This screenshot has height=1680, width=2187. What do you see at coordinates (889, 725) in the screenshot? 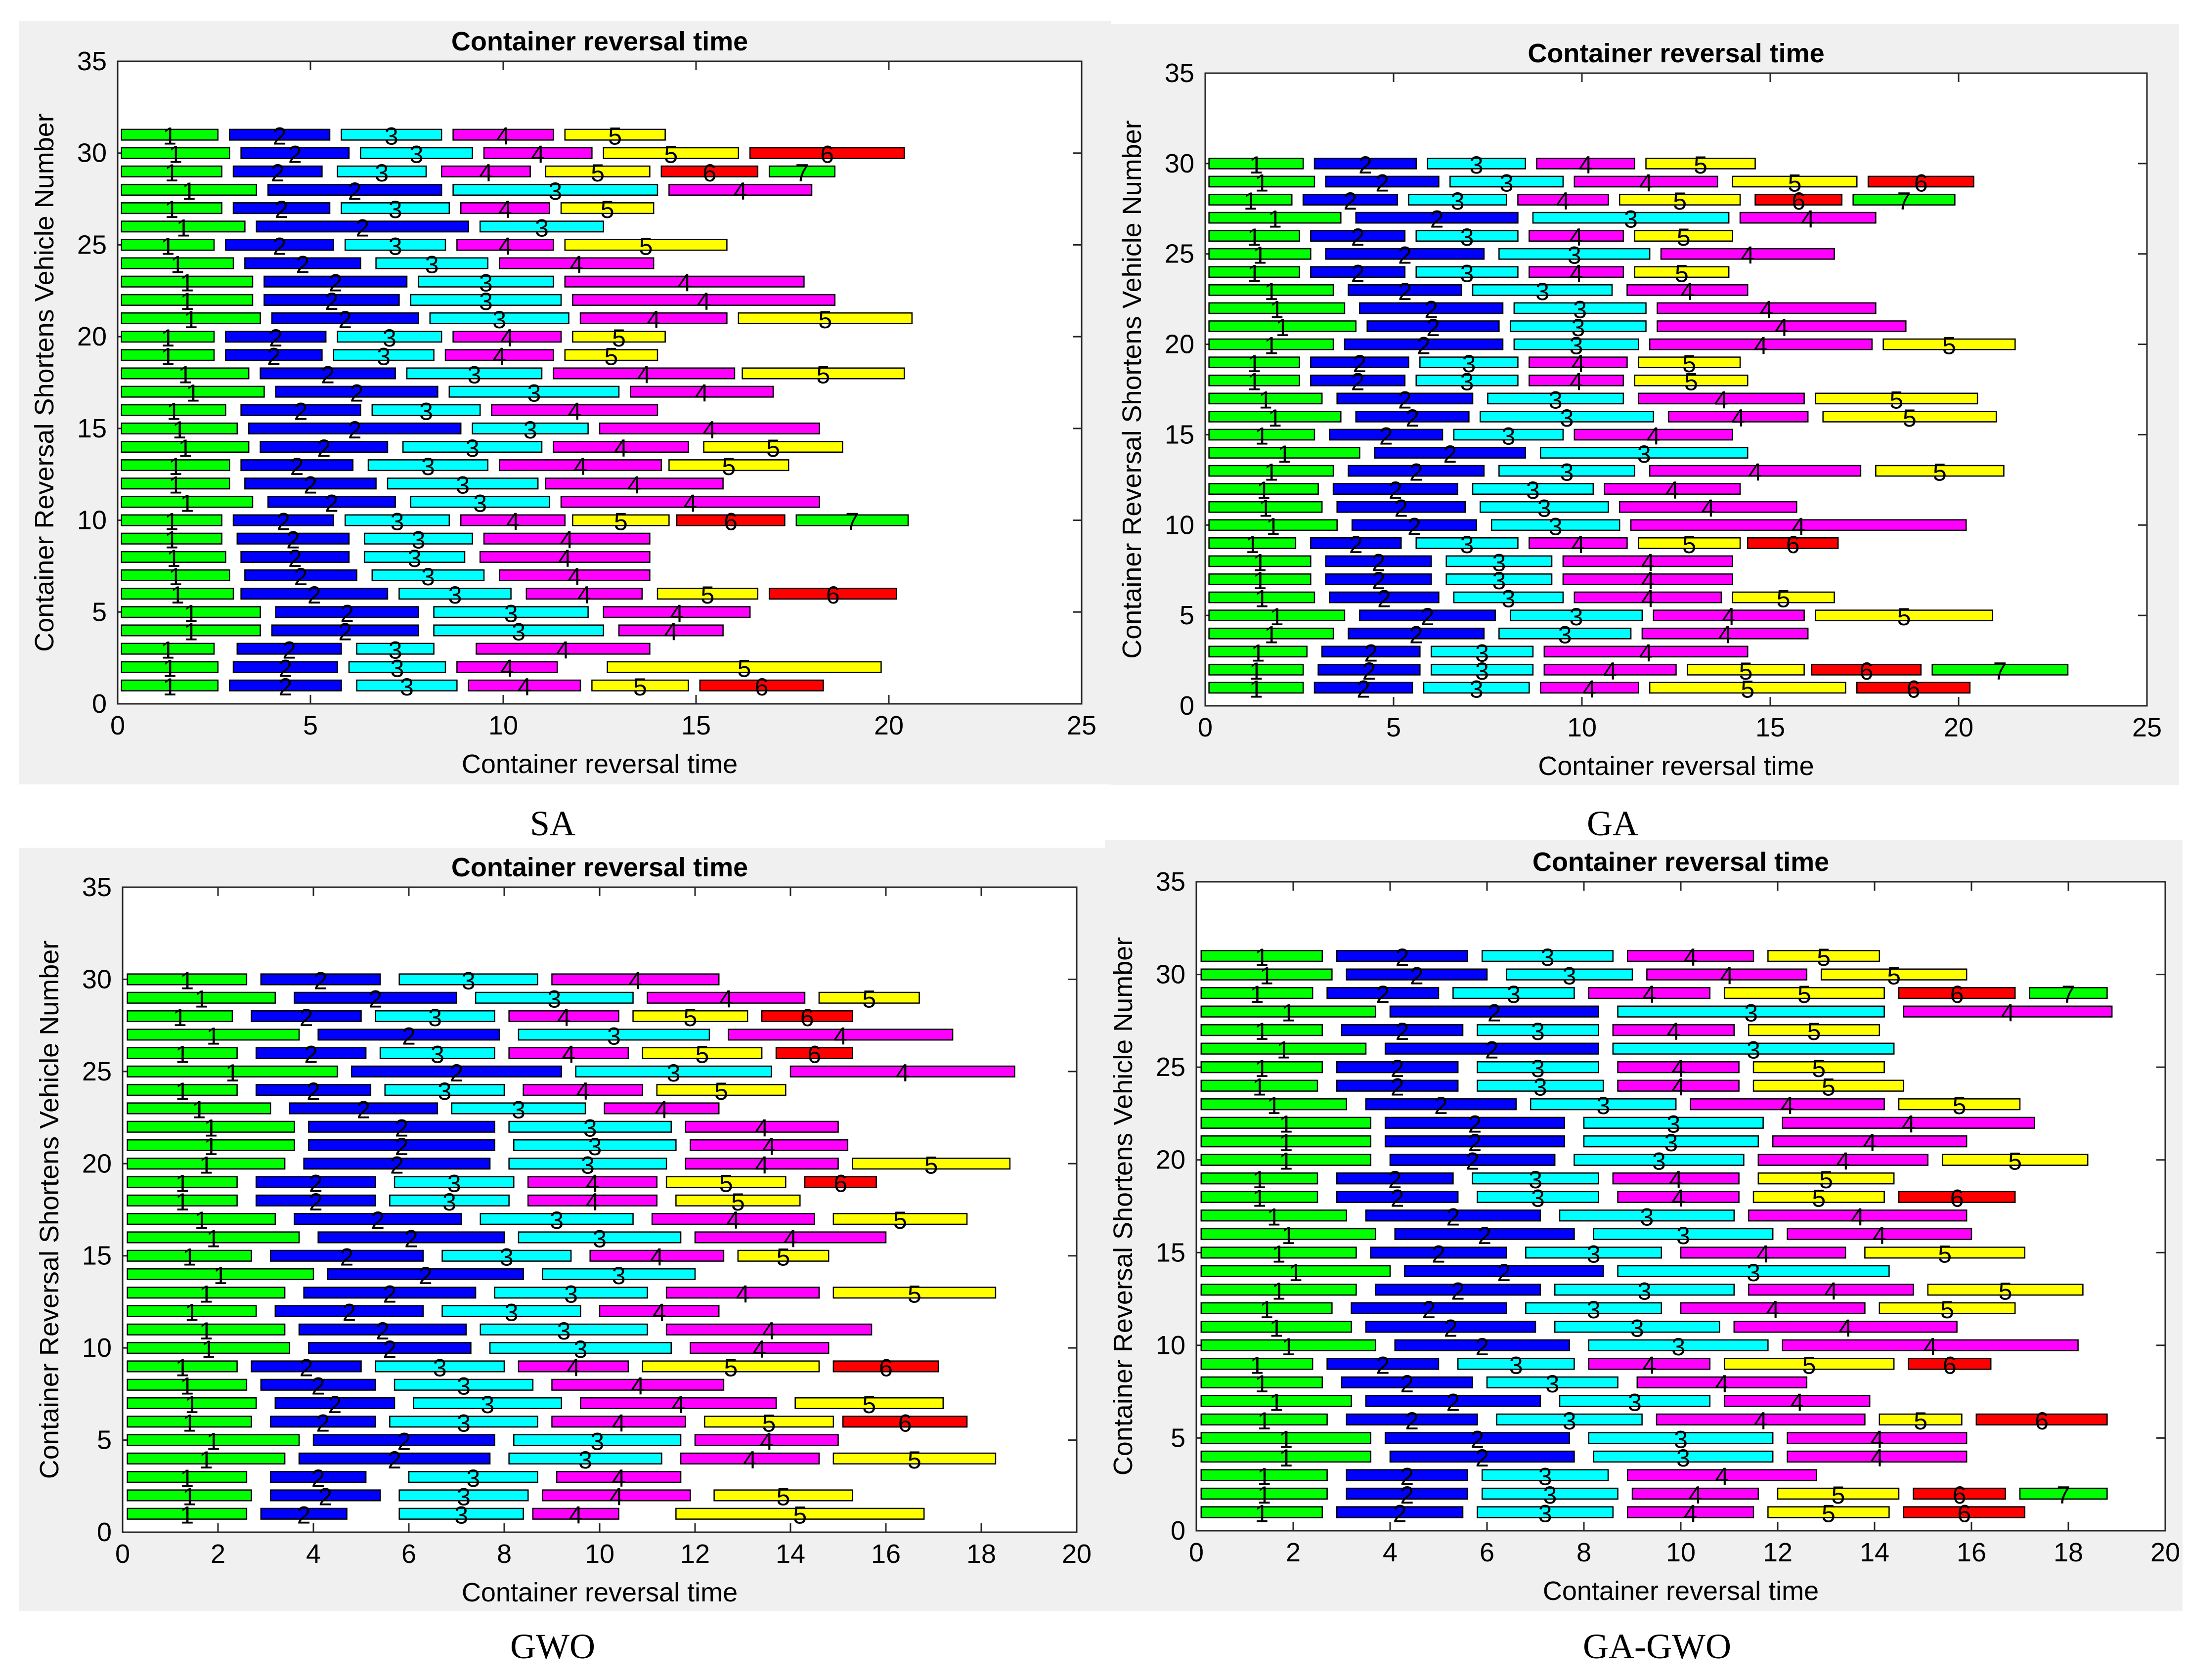
I see `x-tick-label: 20` at bounding box center [889, 725].